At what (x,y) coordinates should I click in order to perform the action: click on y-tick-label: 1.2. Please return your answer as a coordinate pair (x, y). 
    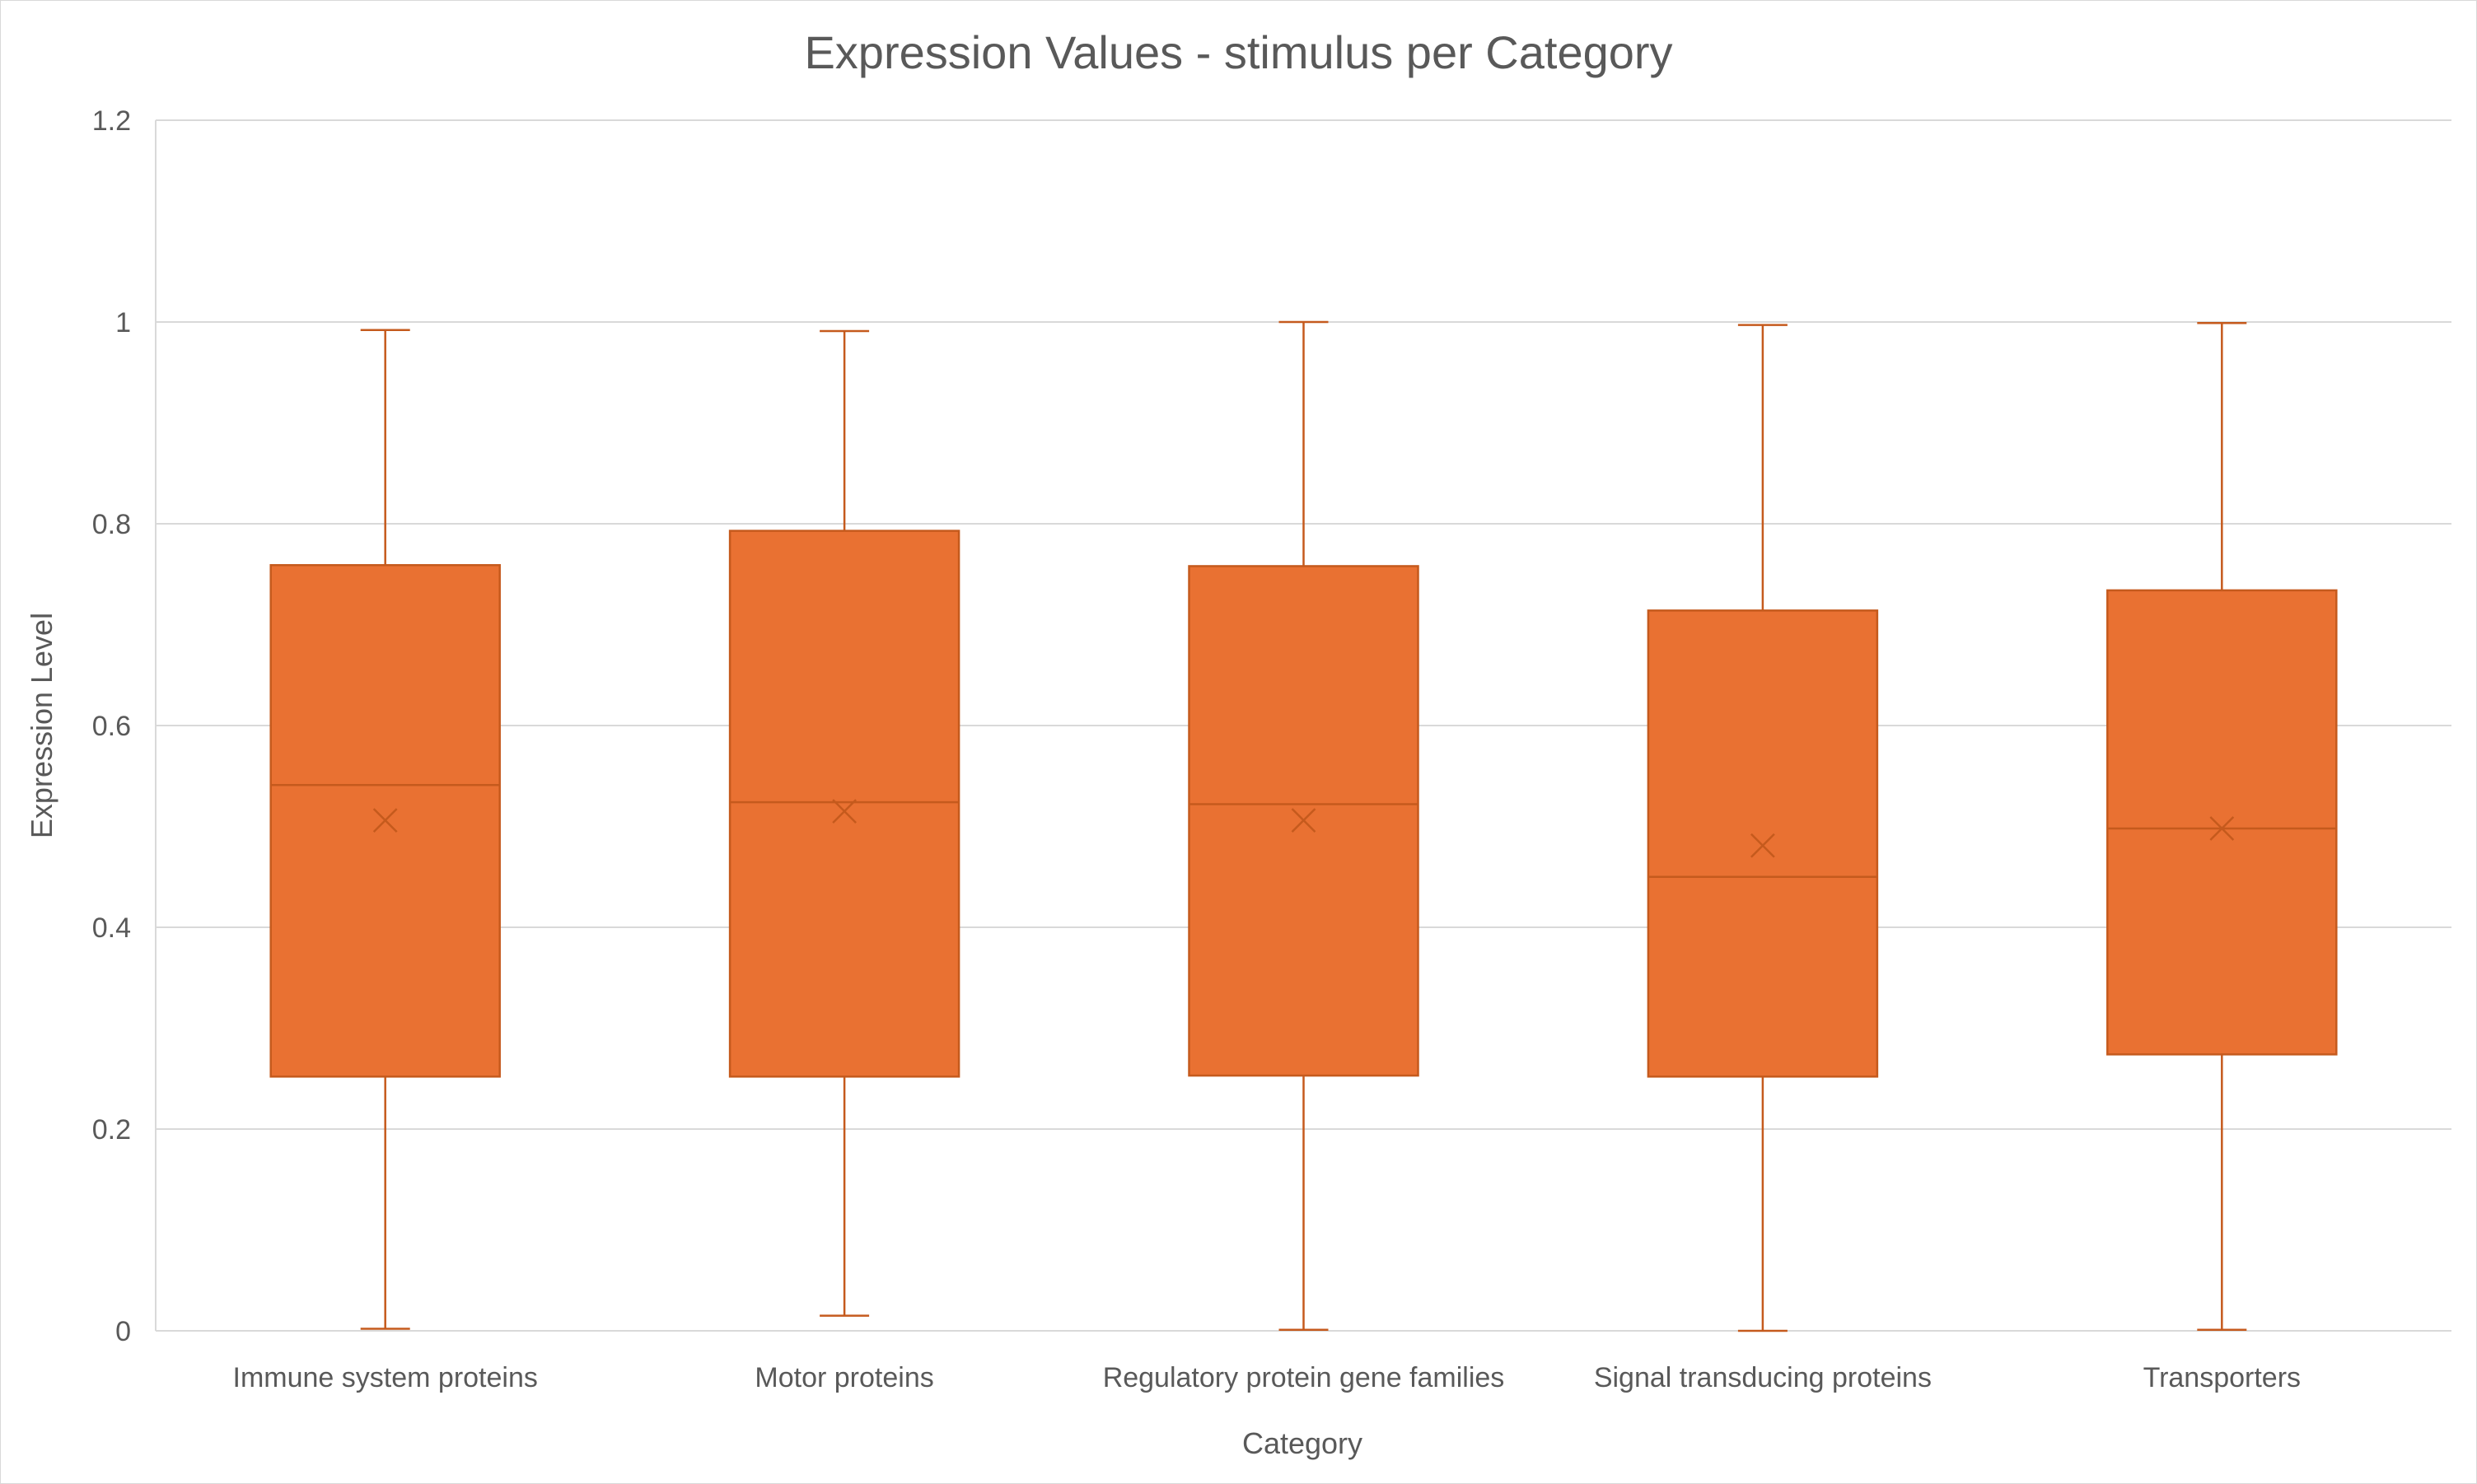
    Looking at the image, I should click on (111, 121).